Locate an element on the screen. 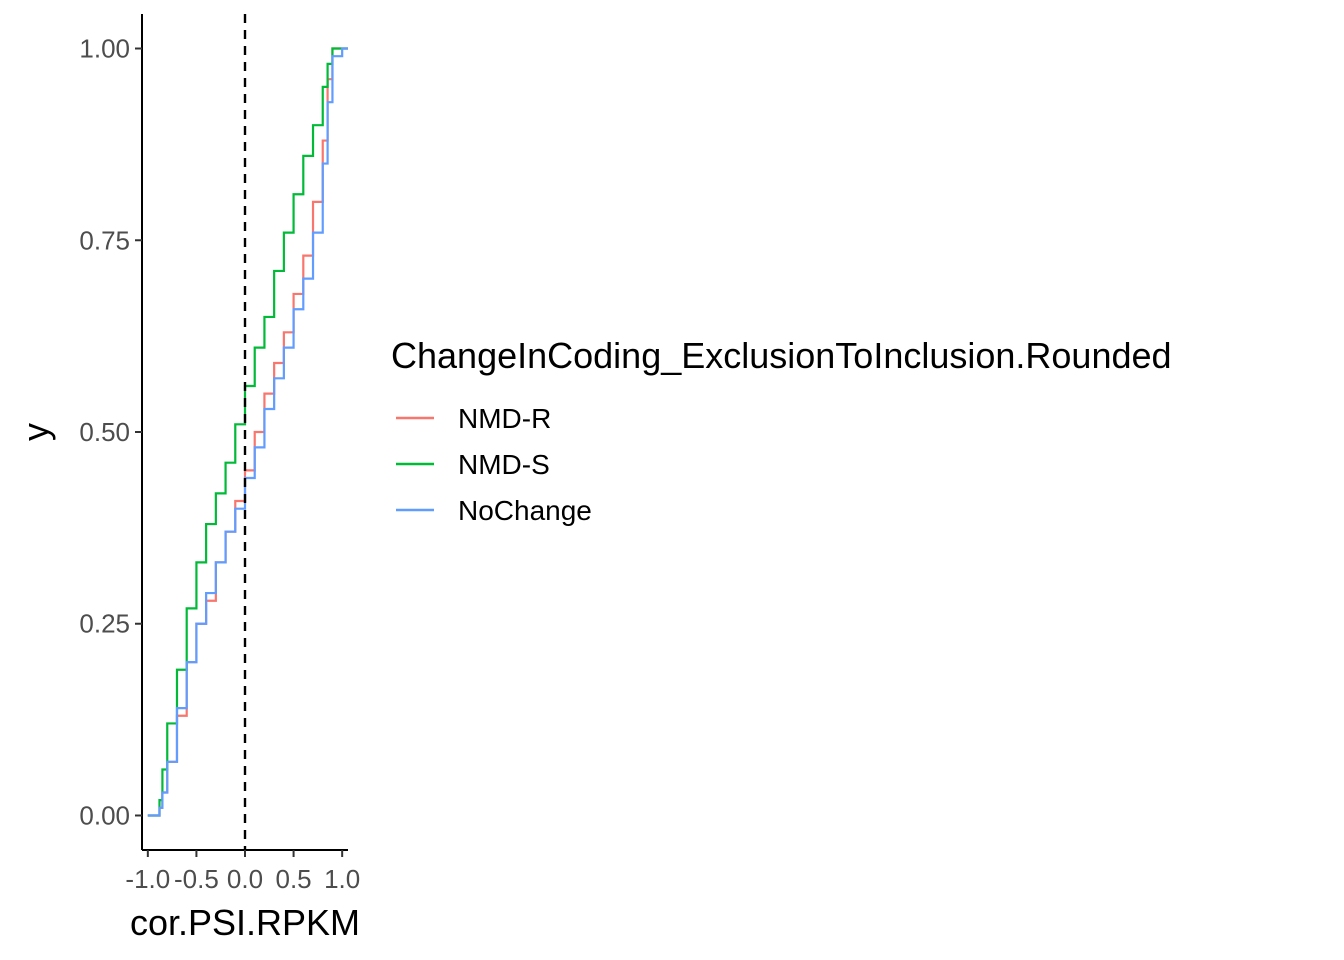  legend-item-nochange: NoChange is located at coordinates (494, 510).